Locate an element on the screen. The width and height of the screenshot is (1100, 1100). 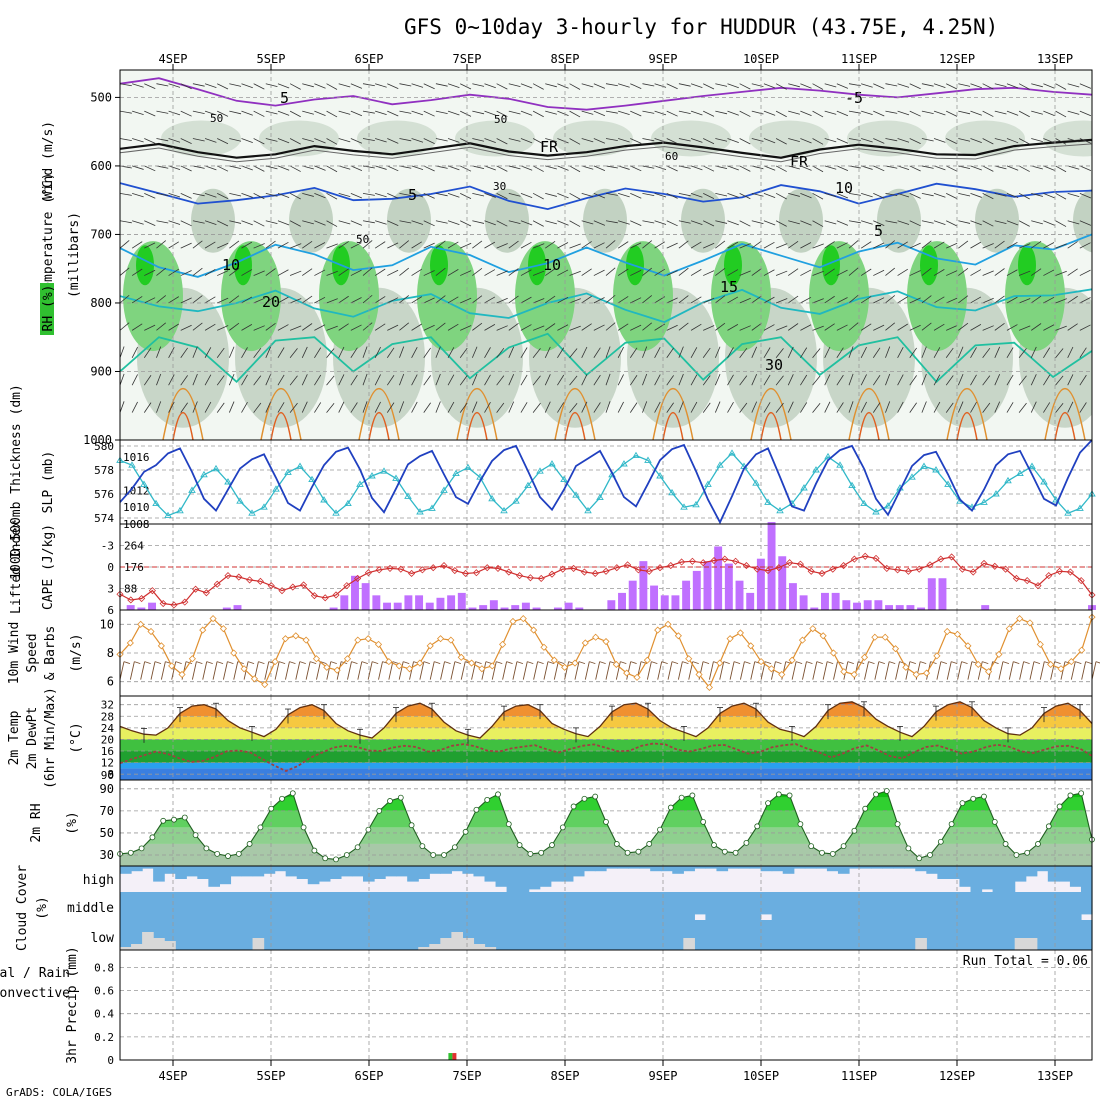
y-tick-label: 0.6 is located at coordinates (104, 991).